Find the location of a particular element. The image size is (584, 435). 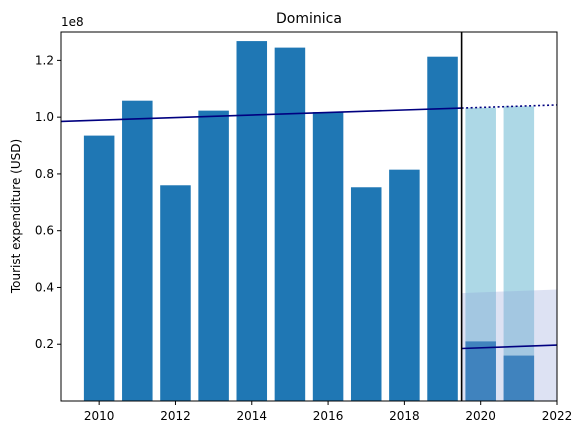

y-tick-label: 0.2 is located at coordinates (44, 344).